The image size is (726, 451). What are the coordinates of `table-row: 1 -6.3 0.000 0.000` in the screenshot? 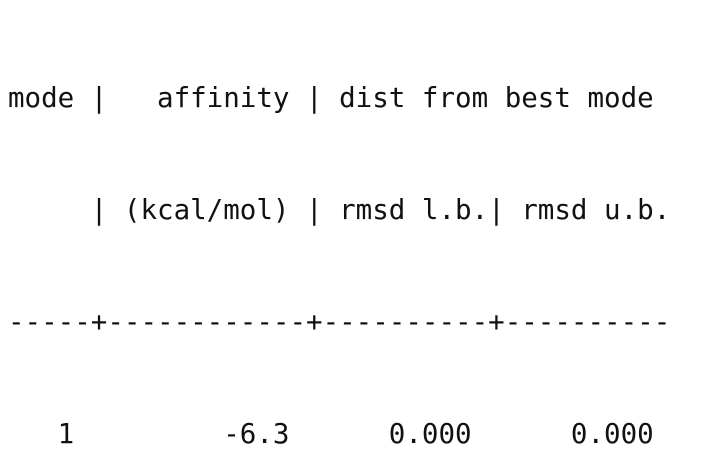 It's located at (367, 433).